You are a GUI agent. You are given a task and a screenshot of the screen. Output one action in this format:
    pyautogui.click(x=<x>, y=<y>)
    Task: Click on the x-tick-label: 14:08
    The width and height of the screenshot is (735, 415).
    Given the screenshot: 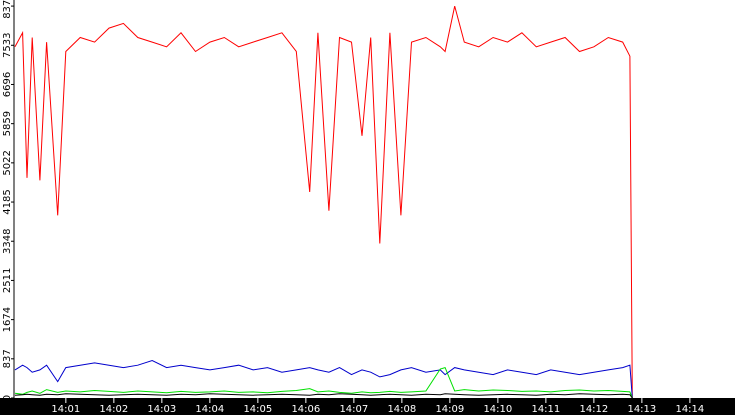 What is the action you would take?
    pyautogui.click(x=401, y=409)
    